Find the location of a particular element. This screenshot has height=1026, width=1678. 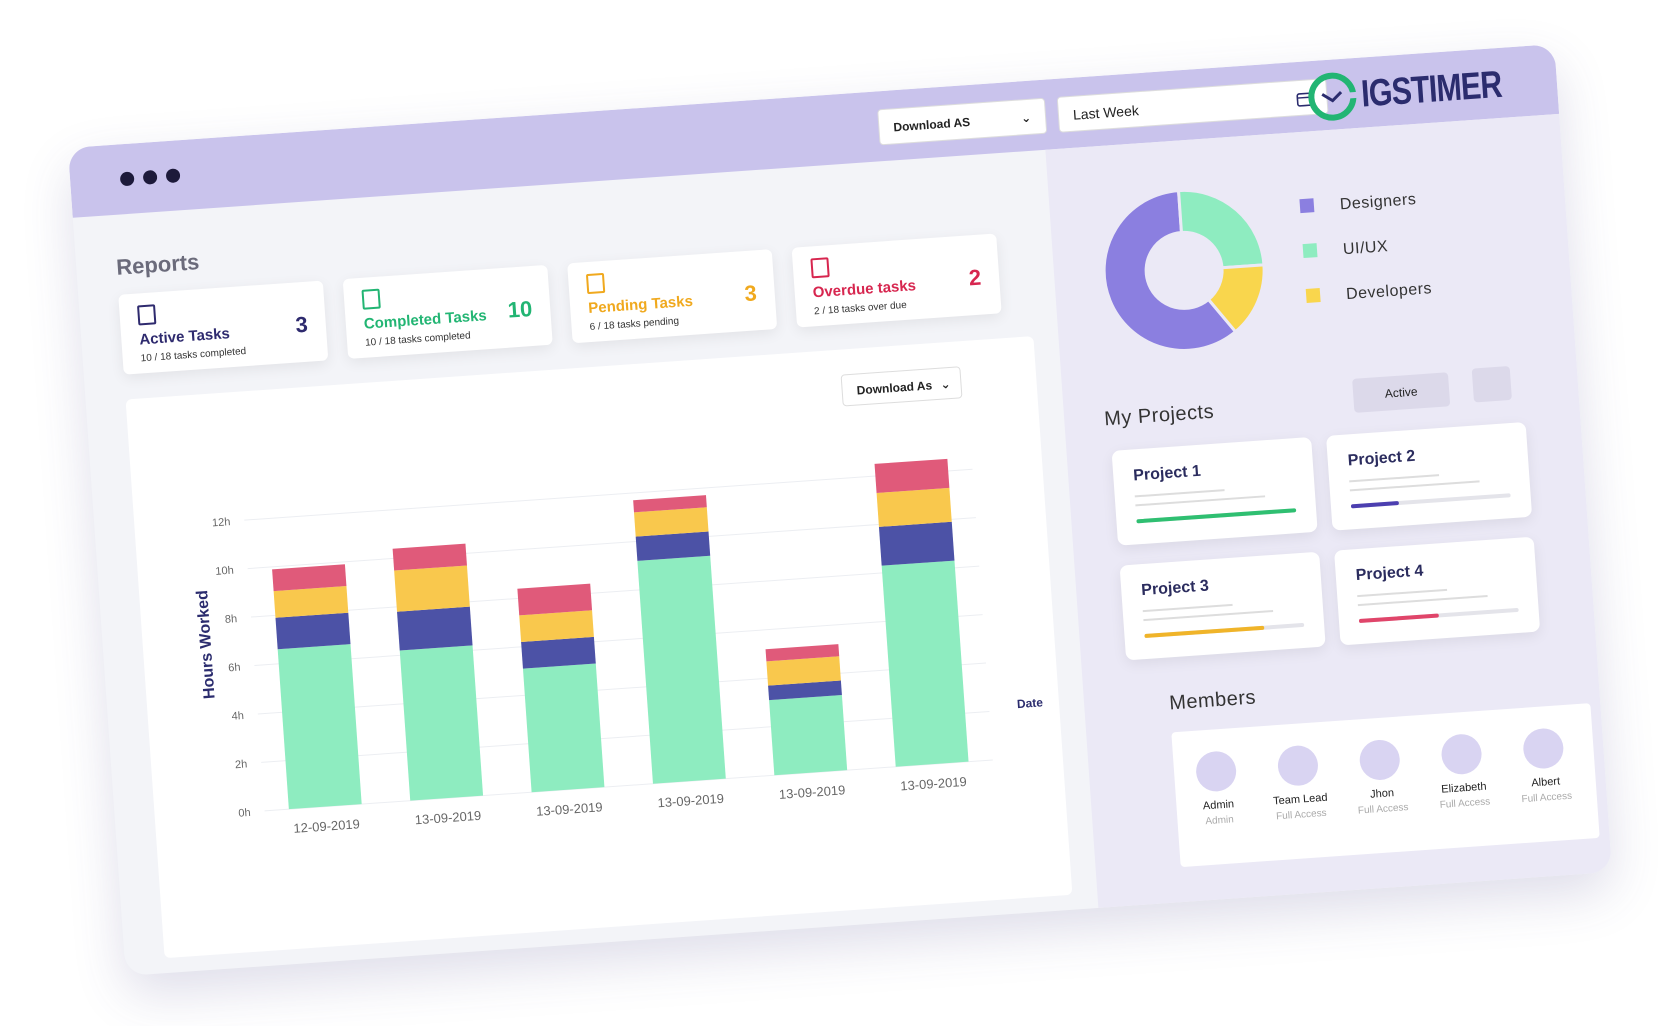

legend-label: Developers is located at coordinates (1389, 291).